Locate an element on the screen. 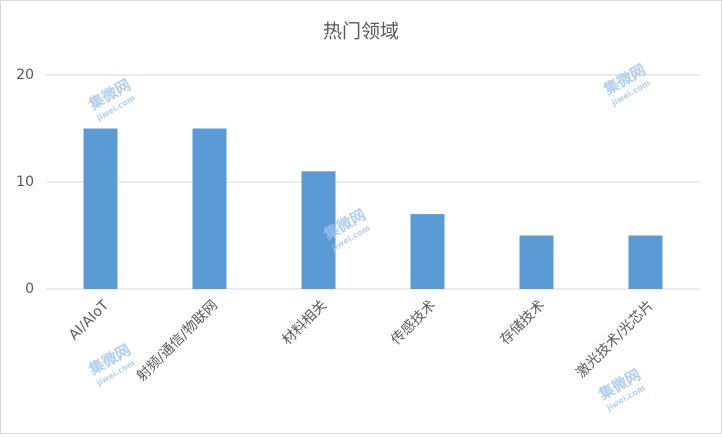 The image size is (722, 438). chart-title: 热门领域 is located at coordinates (361, 32).